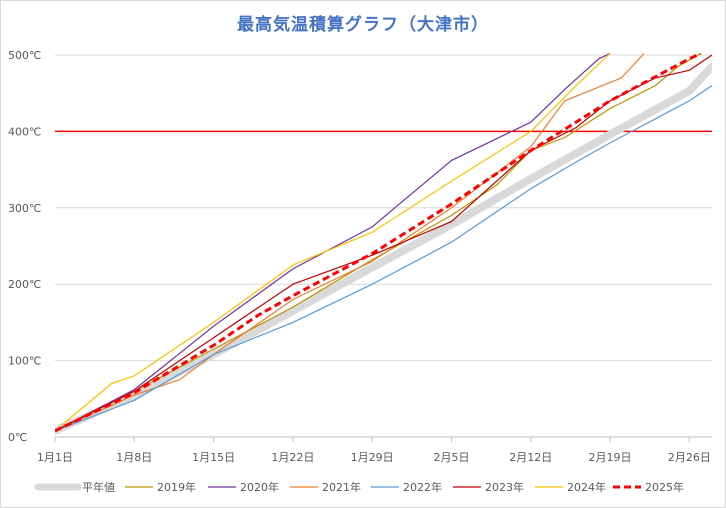 The height and width of the screenshot is (508, 726). What do you see at coordinates (55, 457) in the screenshot?
I see `x-tick-label: 1月1日` at bounding box center [55, 457].